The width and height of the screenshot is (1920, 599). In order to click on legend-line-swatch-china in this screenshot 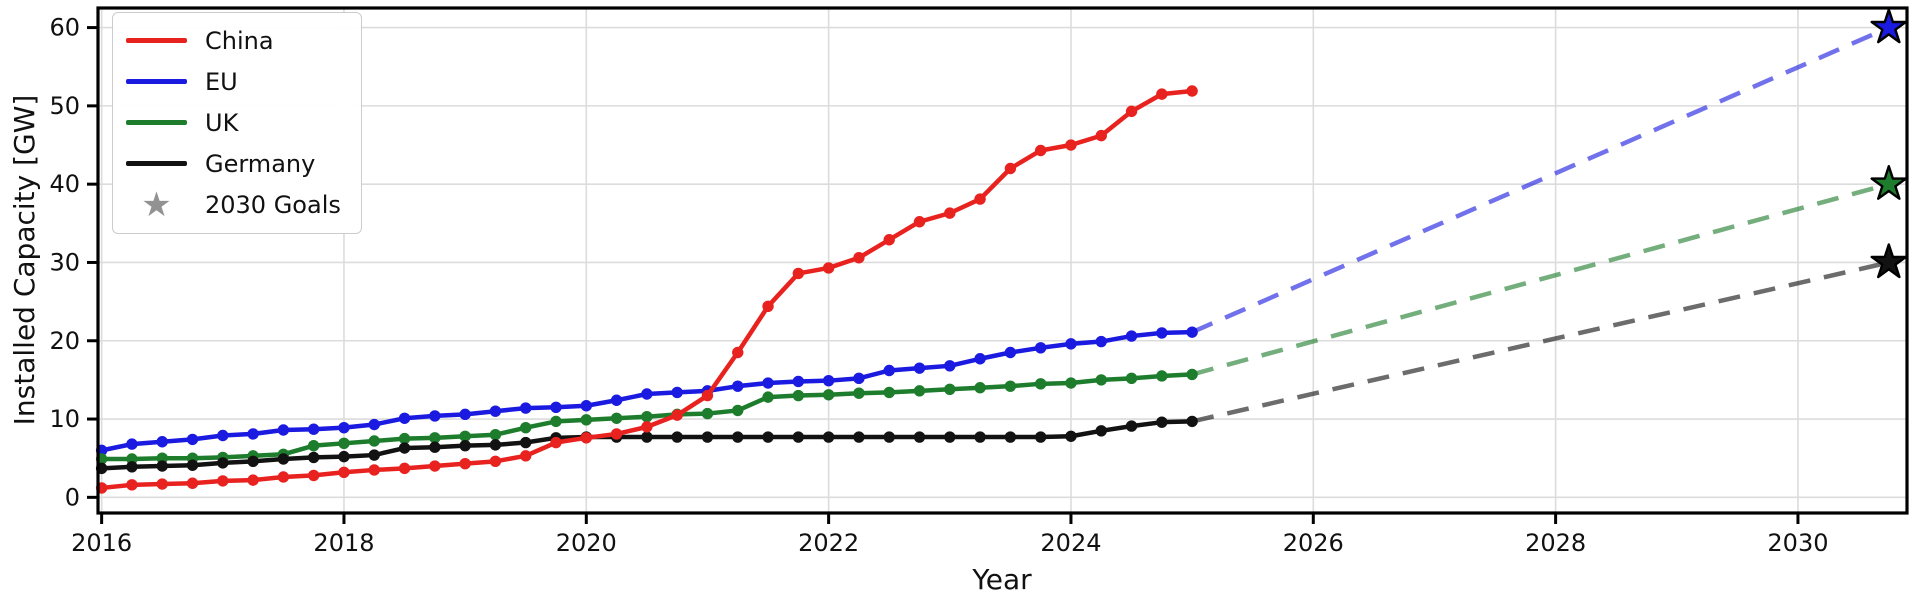, I will do `click(156, 40)`.